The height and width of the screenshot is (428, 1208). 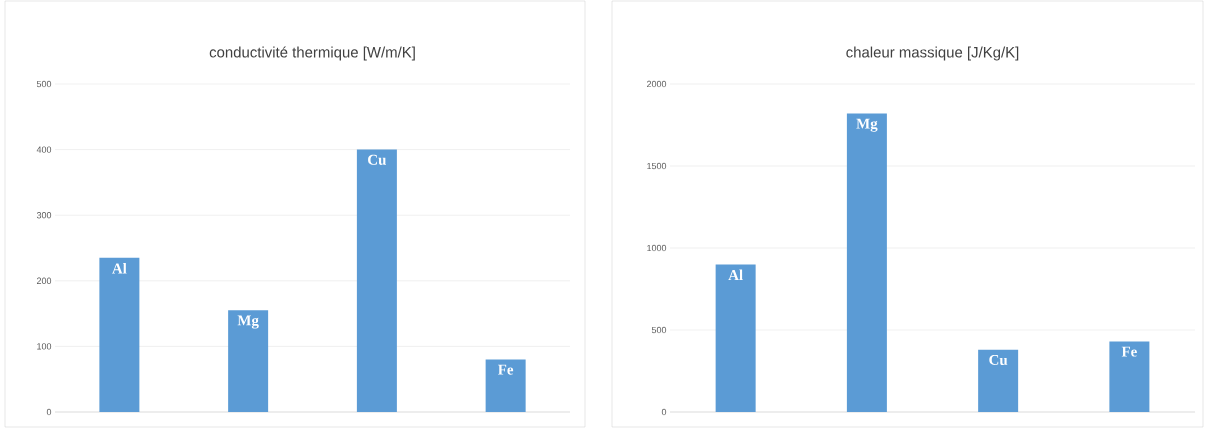 What do you see at coordinates (657, 166) in the screenshot?
I see `y-tick-label: 1500` at bounding box center [657, 166].